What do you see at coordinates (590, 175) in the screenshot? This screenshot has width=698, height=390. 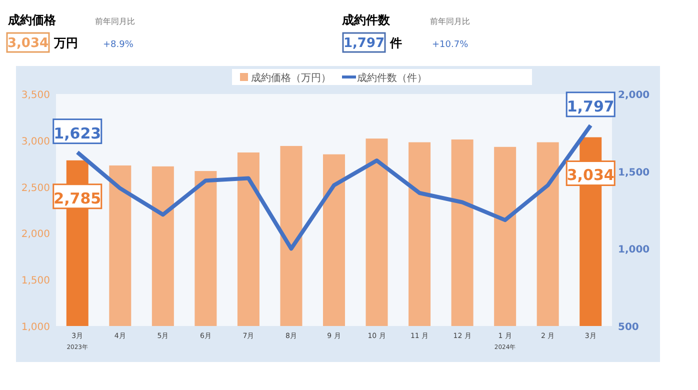 I see `data-label: 3,034` at bounding box center [590, 175].